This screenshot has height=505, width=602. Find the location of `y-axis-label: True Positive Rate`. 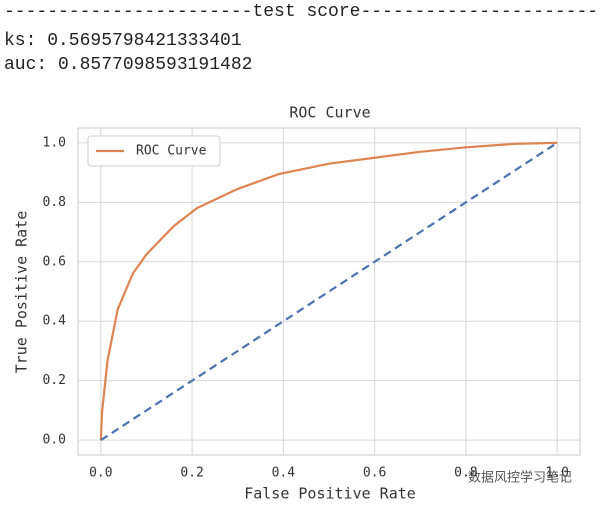

y-axis-label: True Positive Rate is located at coordinates (22, 292).